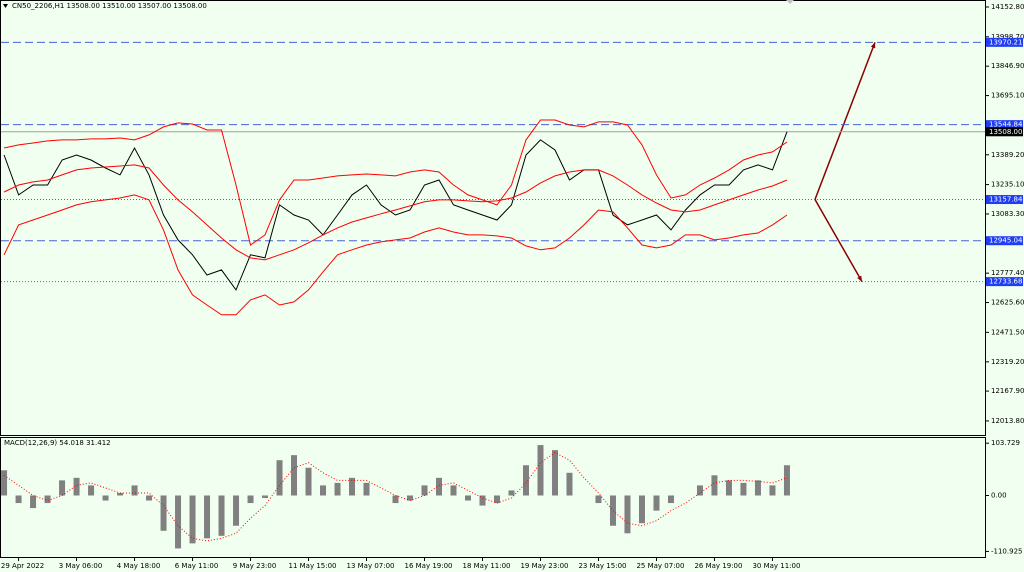 Image resolution: width=1024 pixels, height=572 pixels. What do you see at coordinates (718, 566) in the screenshot?
I see `x-tick-label: 26 May 19:00` at bounding box center [718, 566].